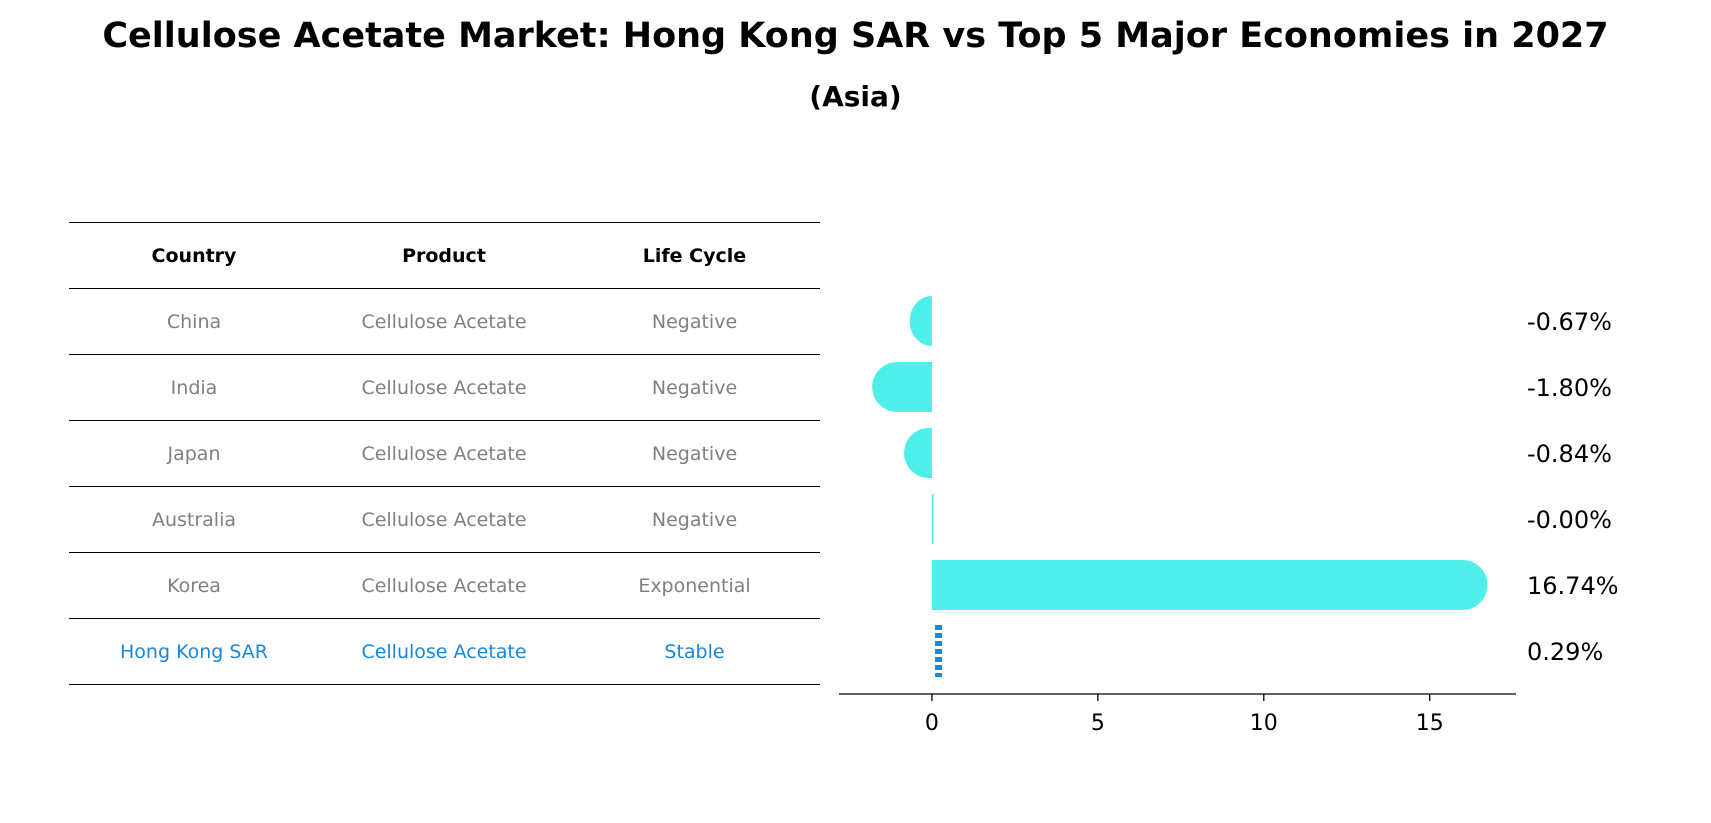  I want to click on table-row: China Cellulose Acetate Negative, so click(444, 321).